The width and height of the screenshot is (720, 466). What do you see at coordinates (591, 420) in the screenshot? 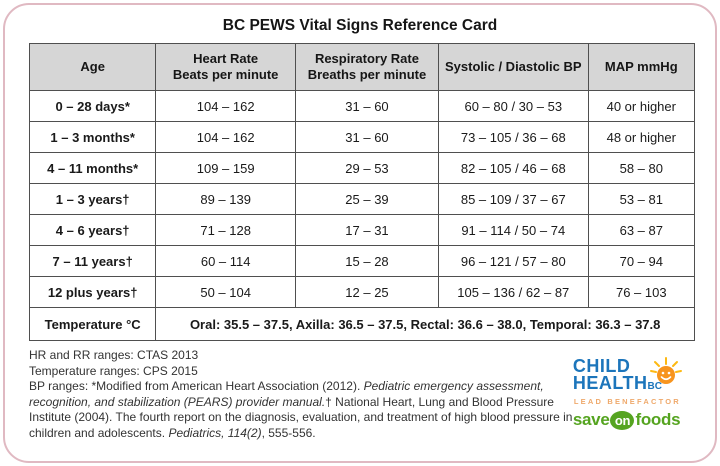
I see `logo-word-save: save` at bounding box center [591, 420].